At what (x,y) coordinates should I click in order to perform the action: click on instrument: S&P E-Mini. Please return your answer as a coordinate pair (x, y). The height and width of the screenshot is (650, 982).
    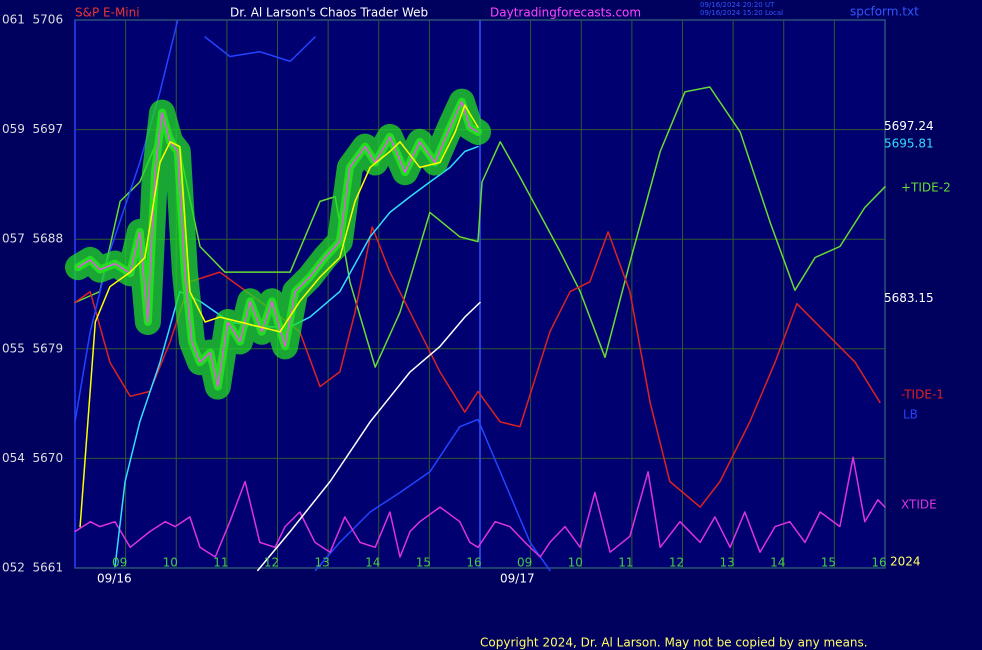
    Looking at the image, I should click on (107, 13).